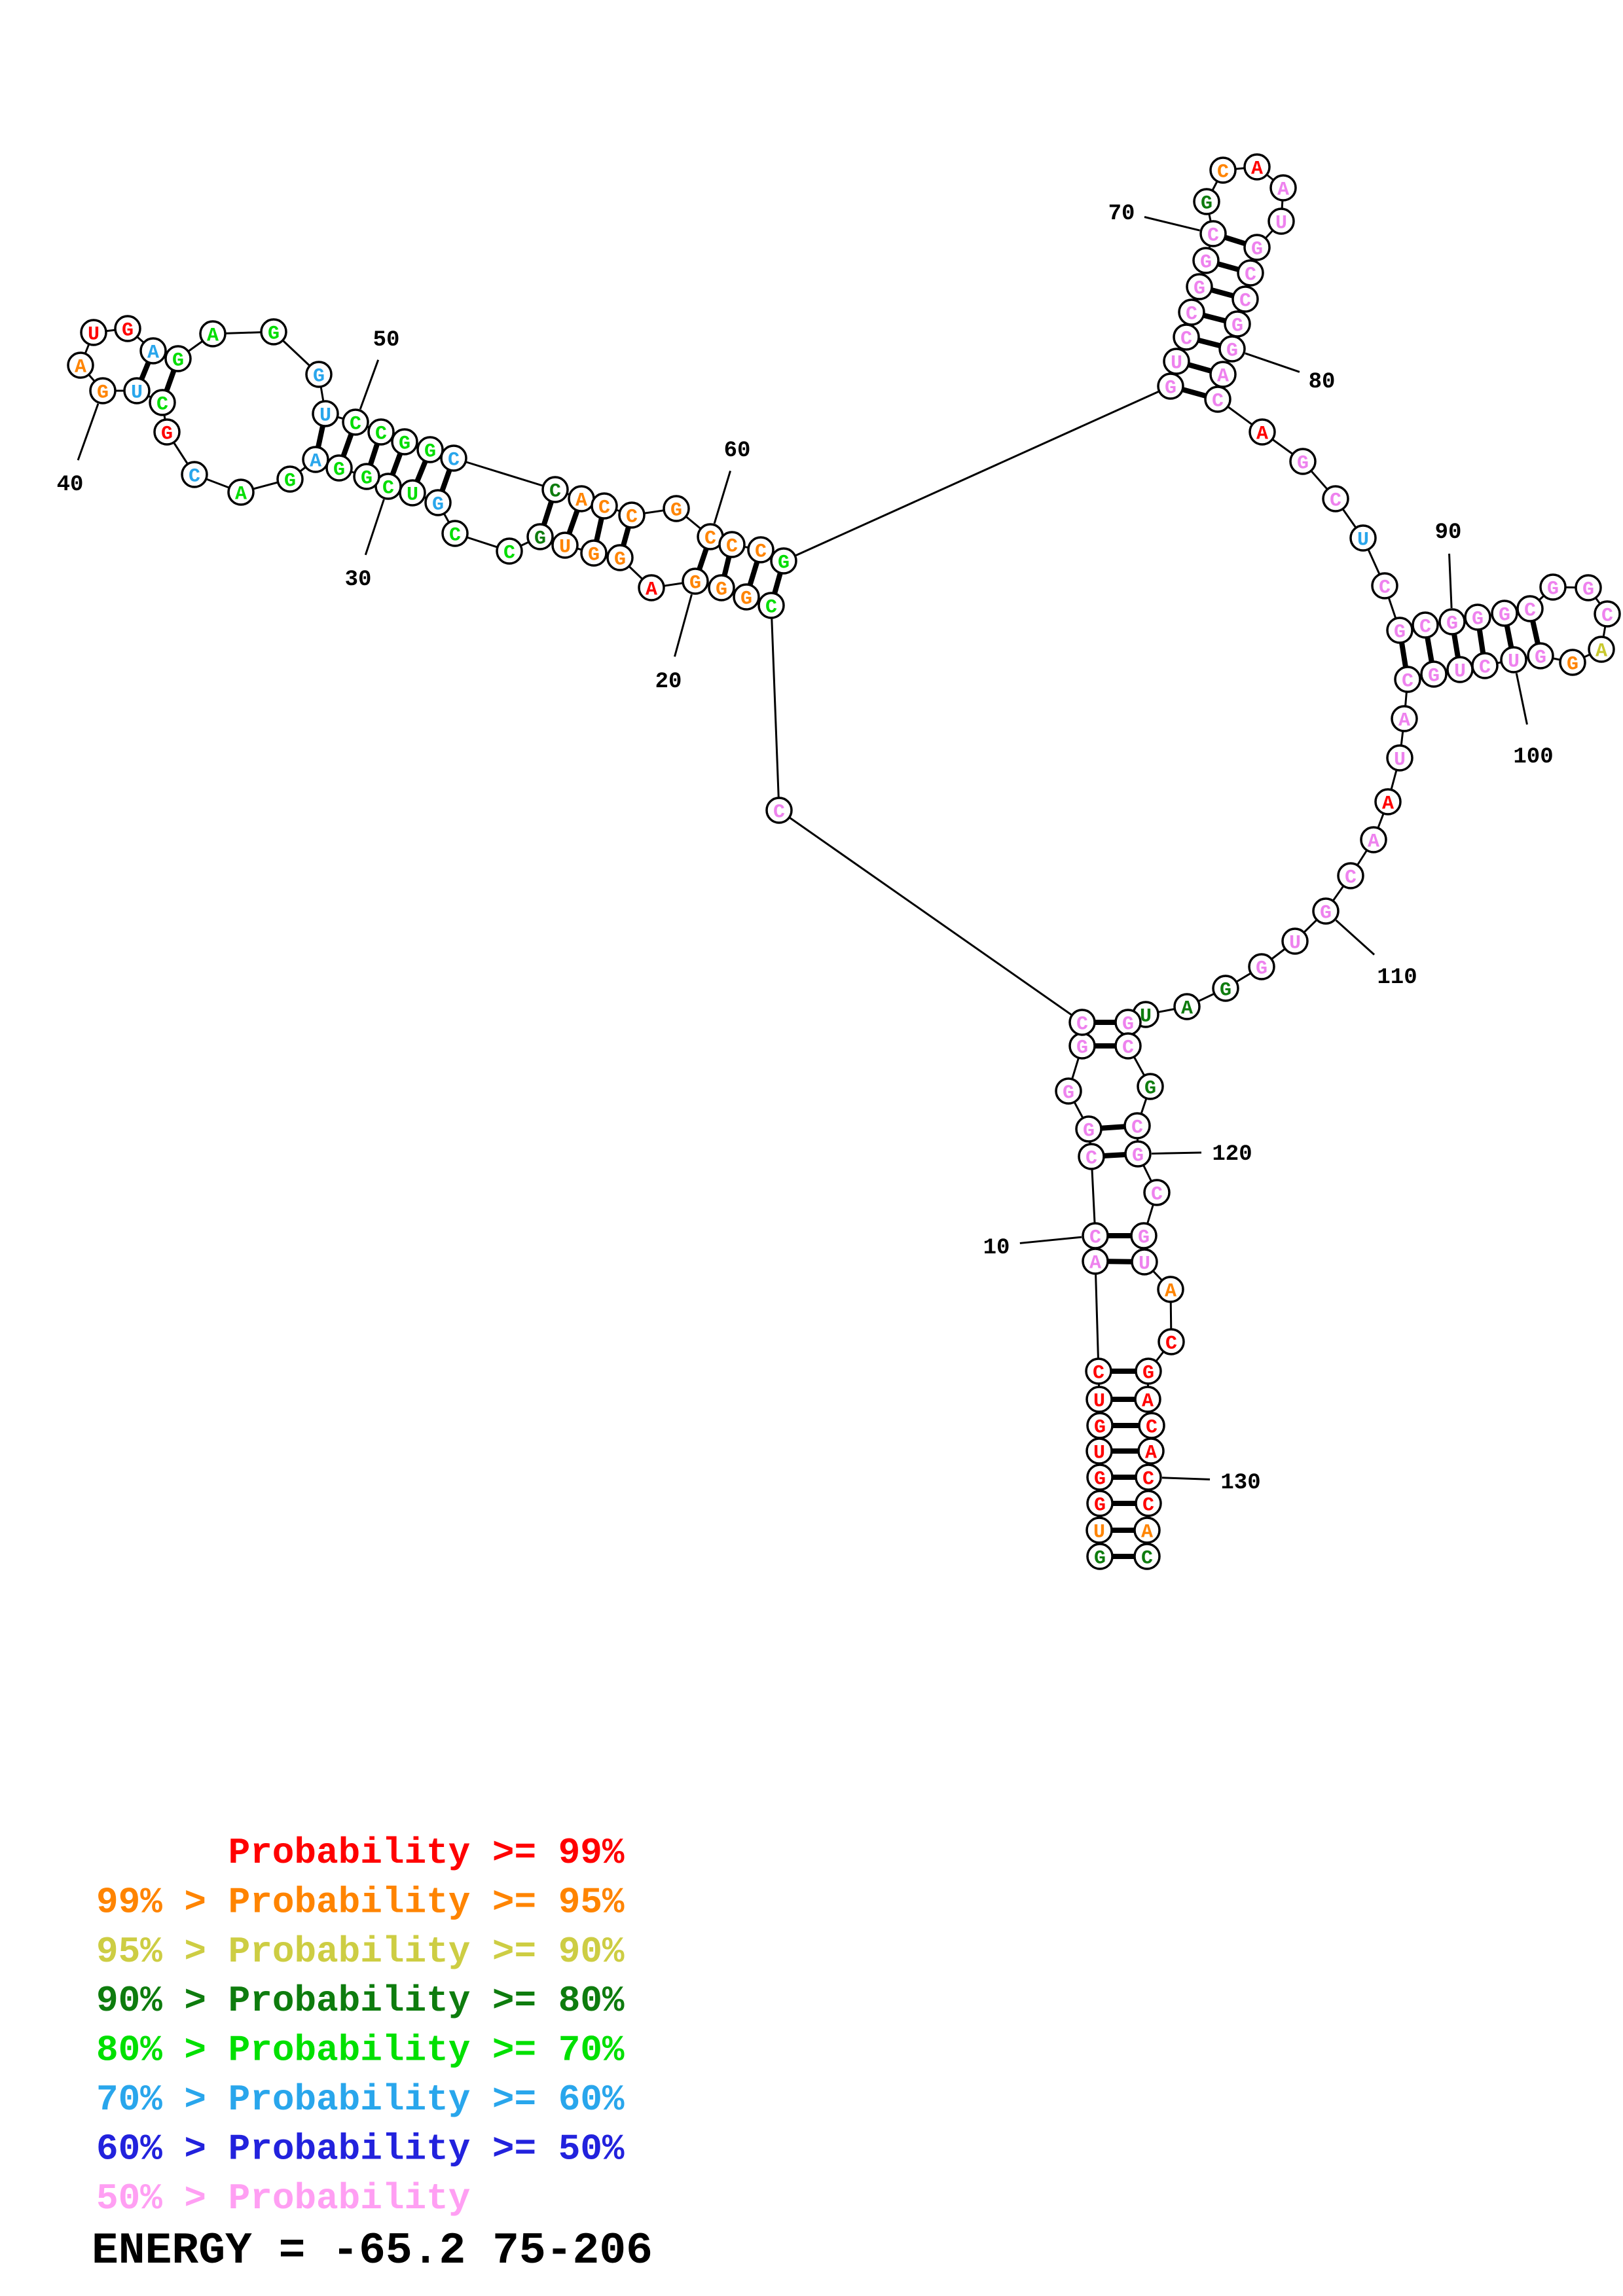 The height and width of the screenshot is (2296, 1623). What do you see at coordinates (386, 340) in the screenshot?
I see `position-label: 50` at bounding box center [386, 340].